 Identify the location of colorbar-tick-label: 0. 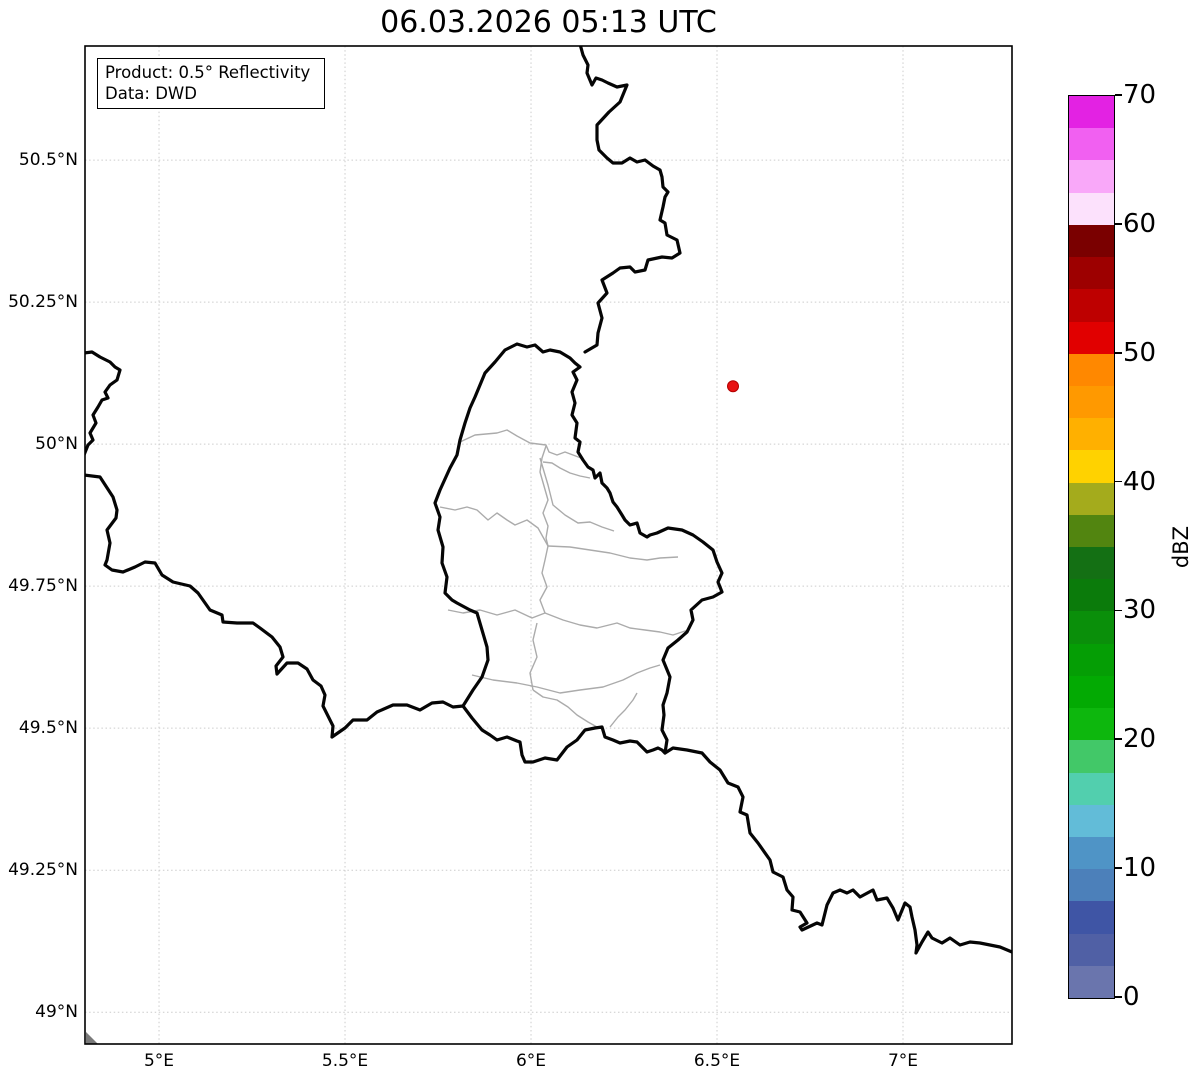
(1131, 997).